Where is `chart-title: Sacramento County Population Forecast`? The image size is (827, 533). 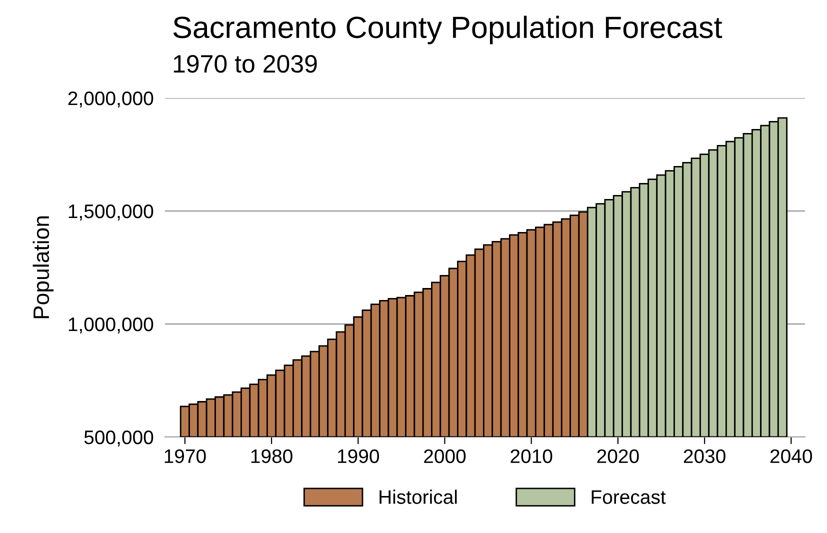
chart-title: Sacramento County Population Forecast is located at coordinates (447, 30).